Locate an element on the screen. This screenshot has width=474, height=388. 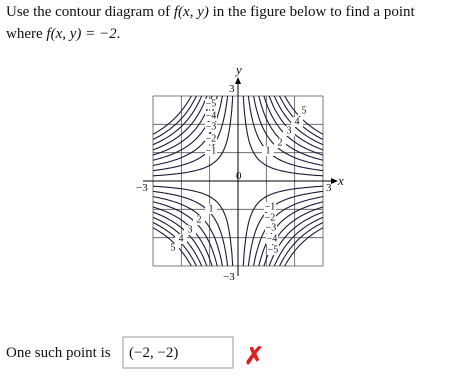
y-min-label: −3 is located at coordinates (229, 277).